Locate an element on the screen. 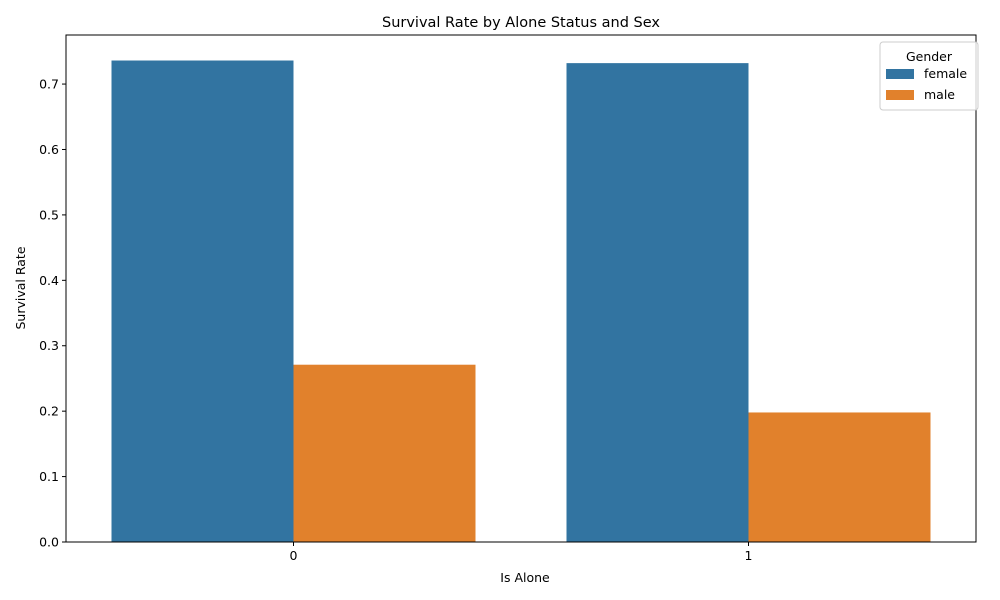  y-tick-label: 0.7 is located at coordinates (49, 84).